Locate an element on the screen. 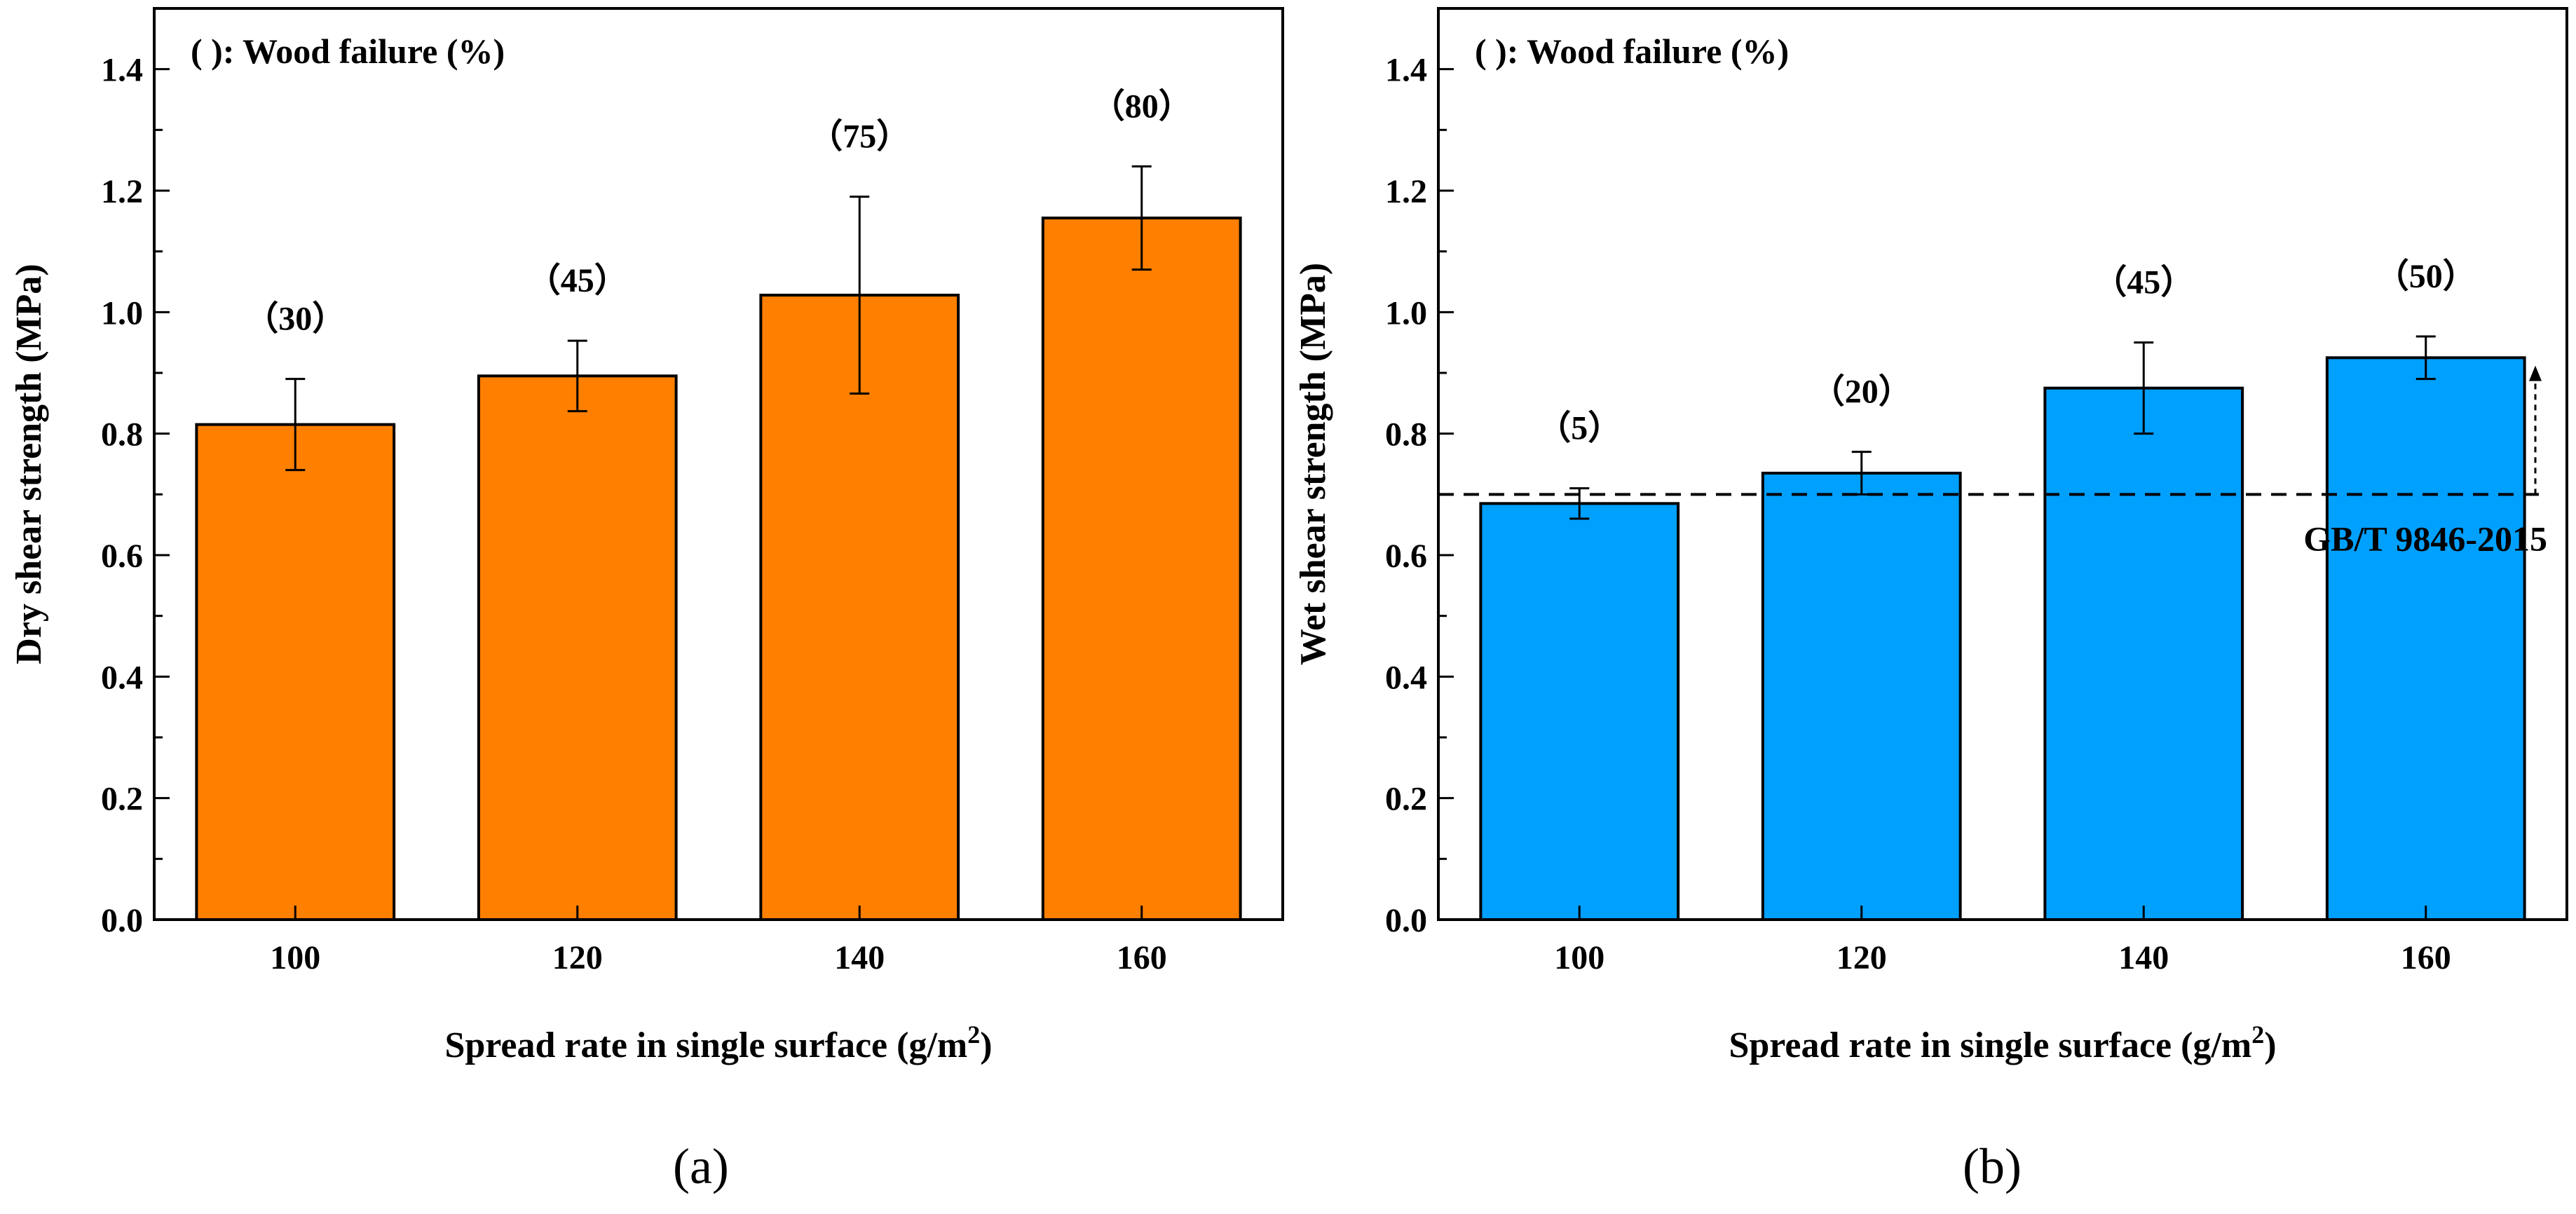 This screenshot has height=1214, width=2576. panel-a-y-axis-title: Dry shear strength (MPa) is located at coordinates (29, 464).